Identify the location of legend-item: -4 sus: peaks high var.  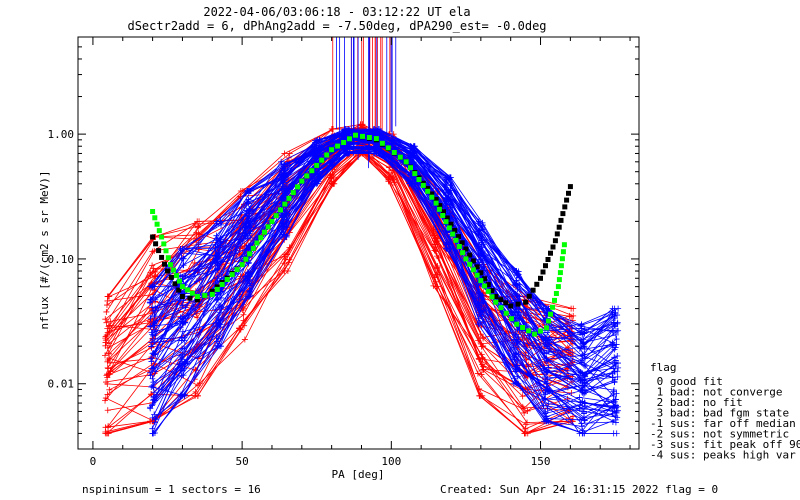
(723, 455).